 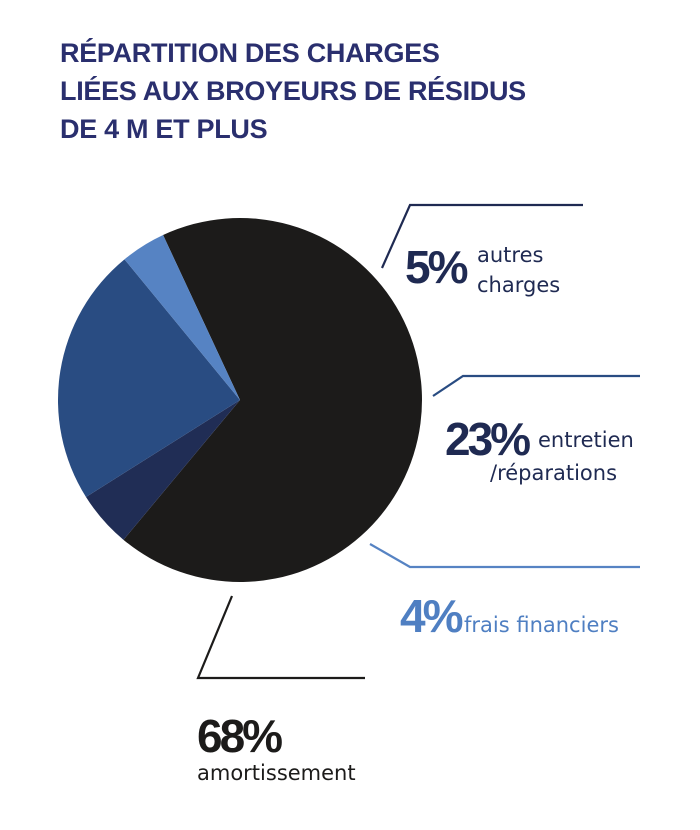 I want to click on leader-line-amortissement, so click(x=280, y=637).